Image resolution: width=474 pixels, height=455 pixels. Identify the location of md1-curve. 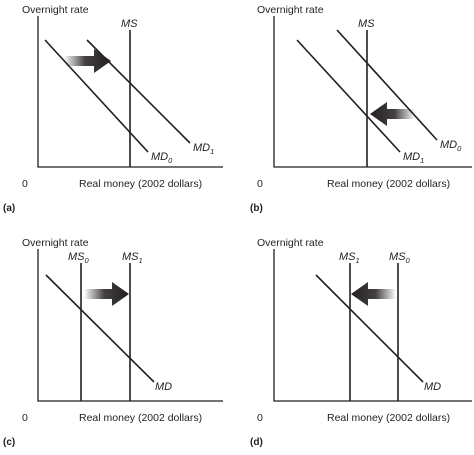
(348, 96).